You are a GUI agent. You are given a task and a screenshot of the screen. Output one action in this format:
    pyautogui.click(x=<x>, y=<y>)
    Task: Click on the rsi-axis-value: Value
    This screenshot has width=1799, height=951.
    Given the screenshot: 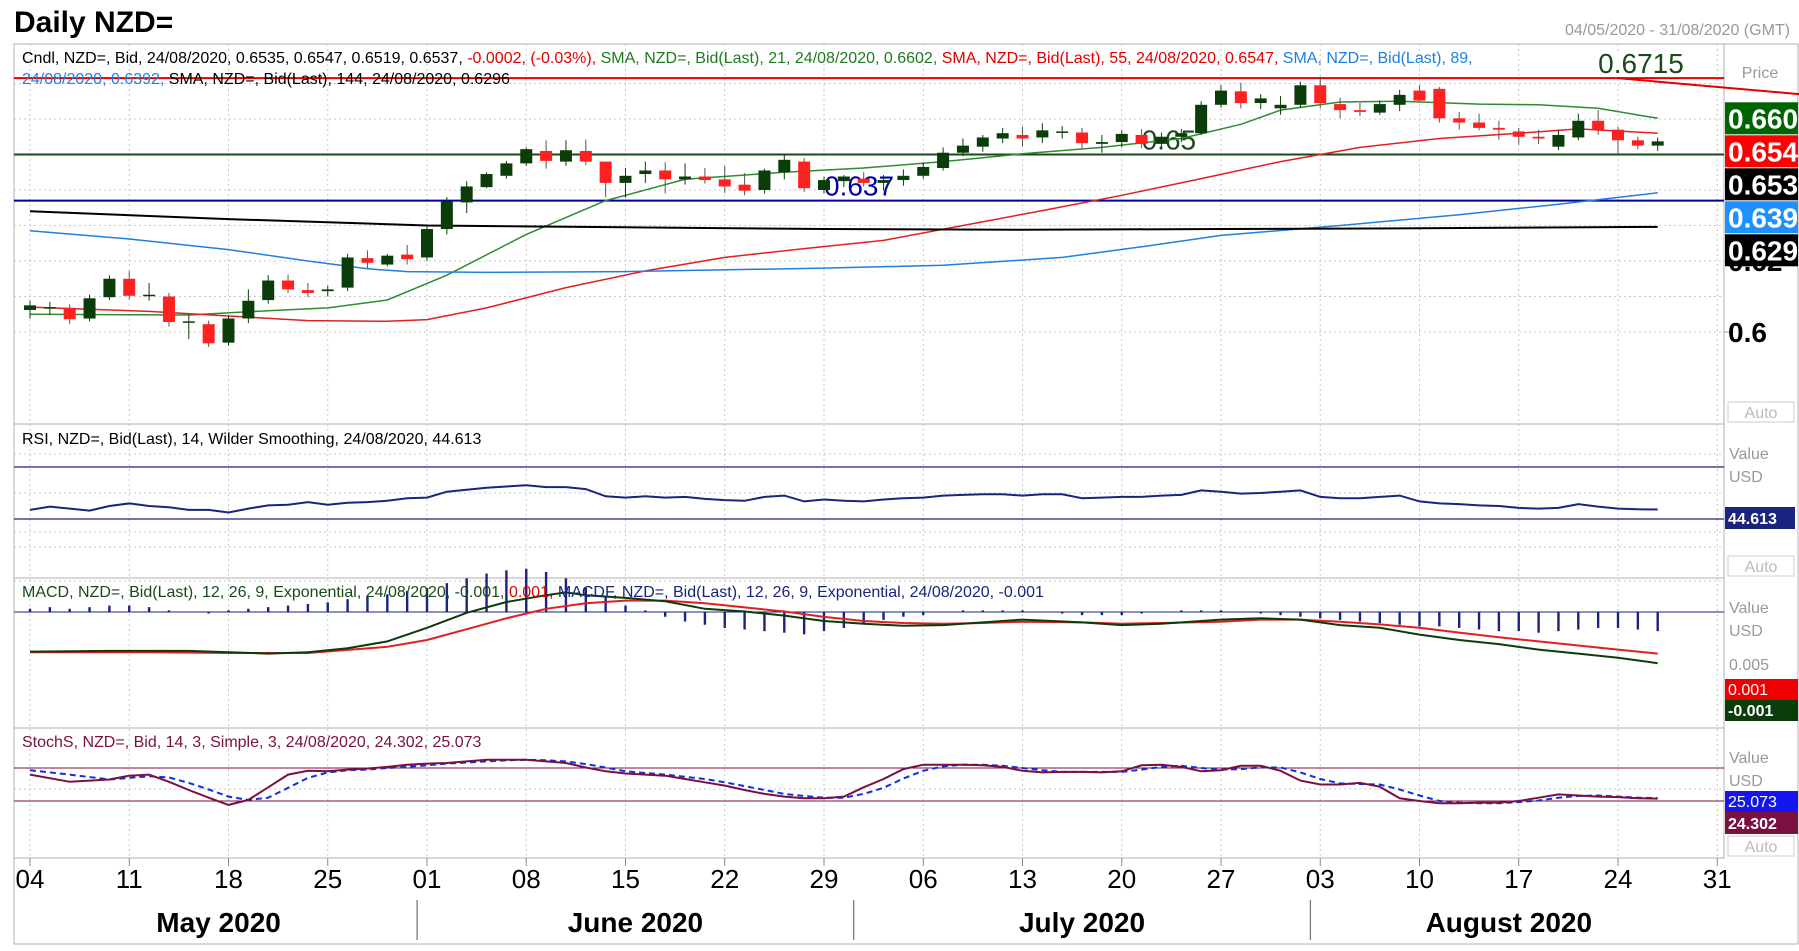 What is the action you would take?
    pyautogui.click(x=1749, y=454)
    